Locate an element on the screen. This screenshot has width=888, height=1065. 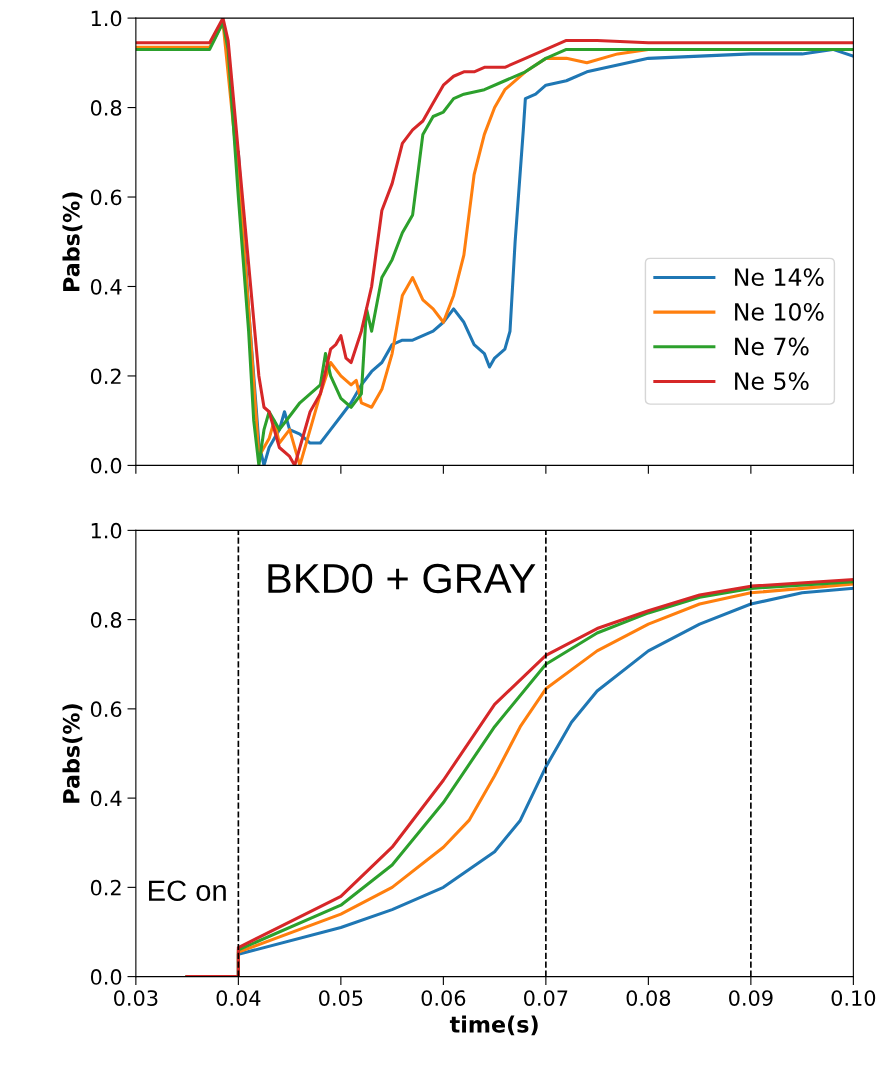
x-tick-label: 0.09 is located at coordinates (751, 998).